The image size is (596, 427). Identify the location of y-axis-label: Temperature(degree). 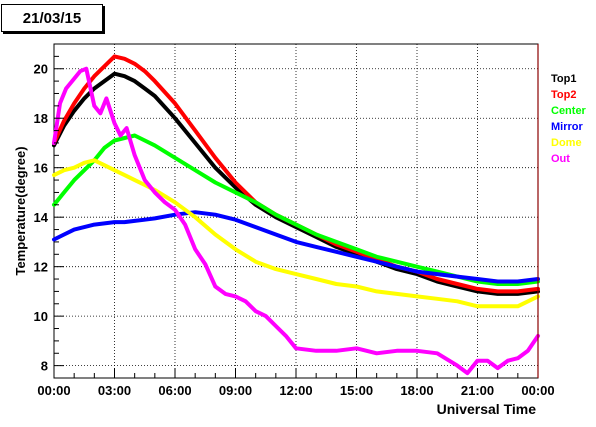
(20, 210).